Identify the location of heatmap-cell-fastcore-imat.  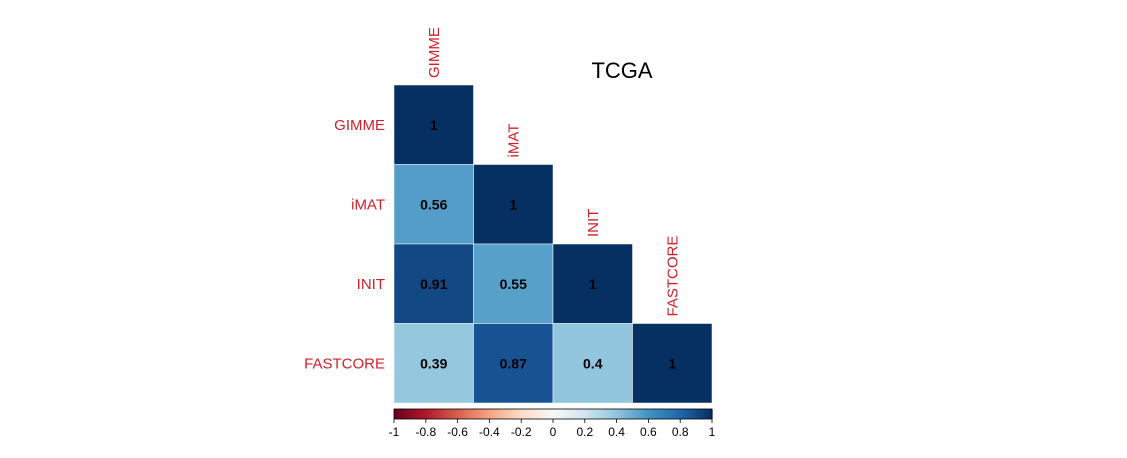
(513, 363).